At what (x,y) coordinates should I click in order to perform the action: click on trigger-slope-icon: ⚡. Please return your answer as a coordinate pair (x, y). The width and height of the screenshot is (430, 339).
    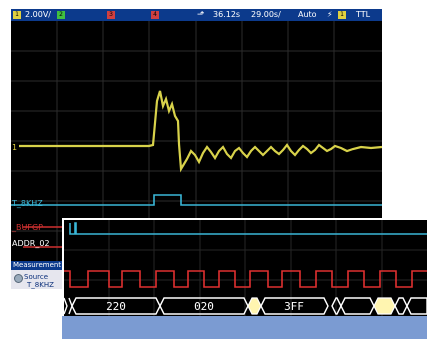
    Looking at the image, I should click on (330, 14).